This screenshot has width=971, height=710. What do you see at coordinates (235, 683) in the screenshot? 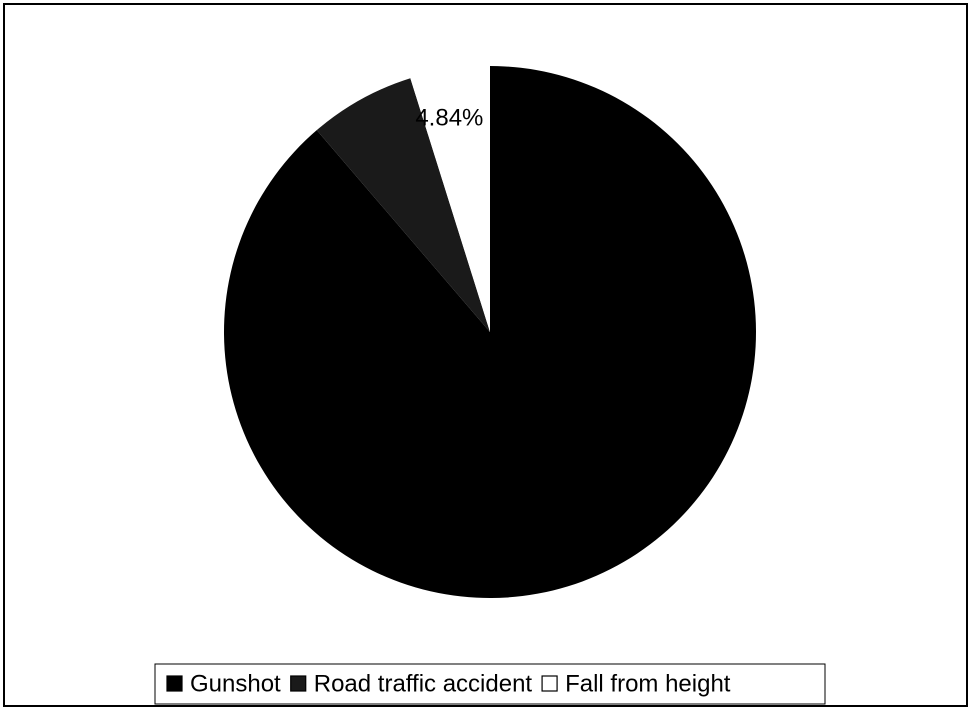
I see `legend-label: Gunshot` at bounding box center [235, 683].